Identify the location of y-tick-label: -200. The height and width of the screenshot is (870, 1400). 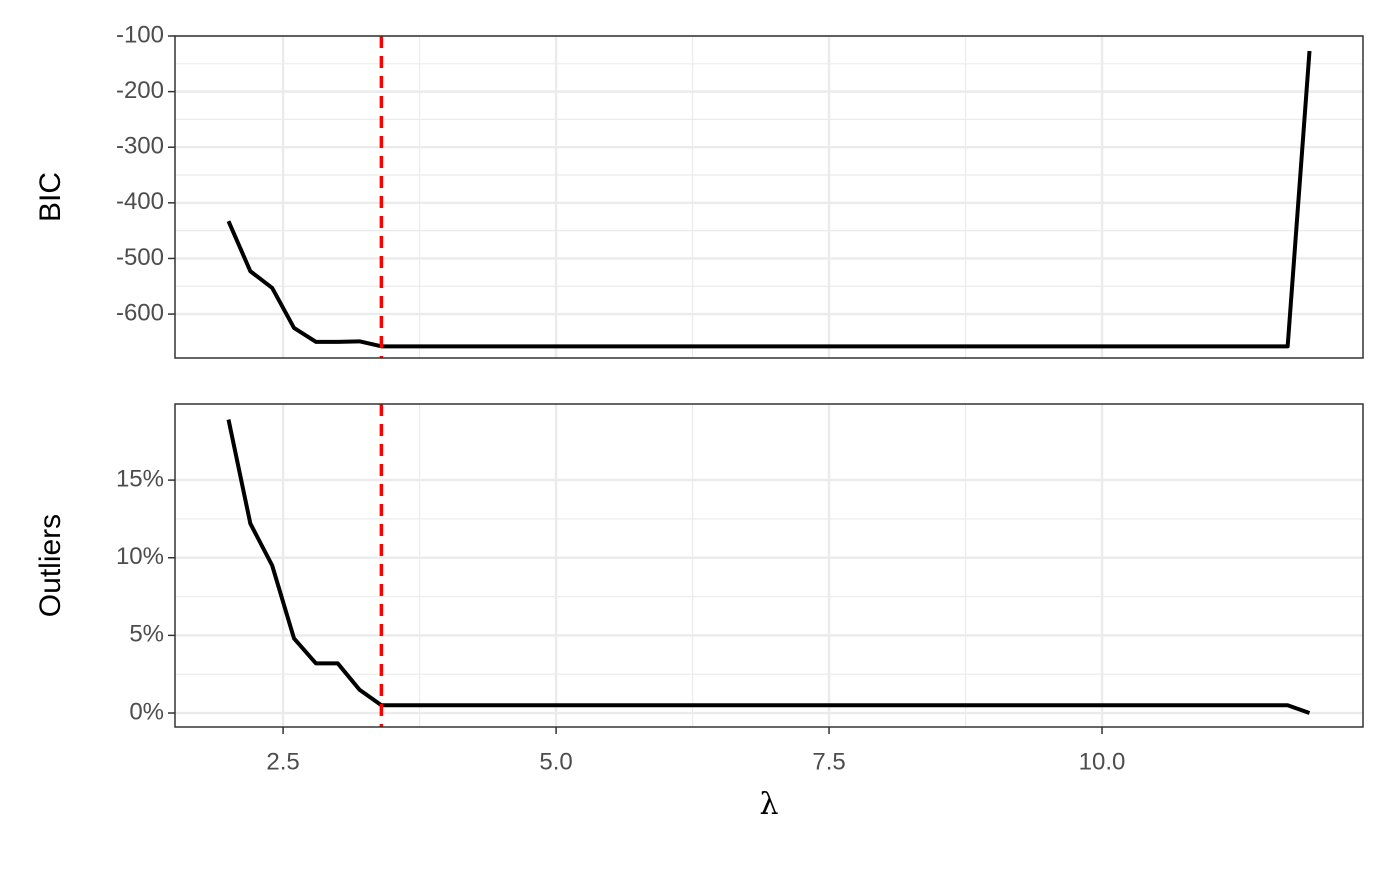
(140, 90).